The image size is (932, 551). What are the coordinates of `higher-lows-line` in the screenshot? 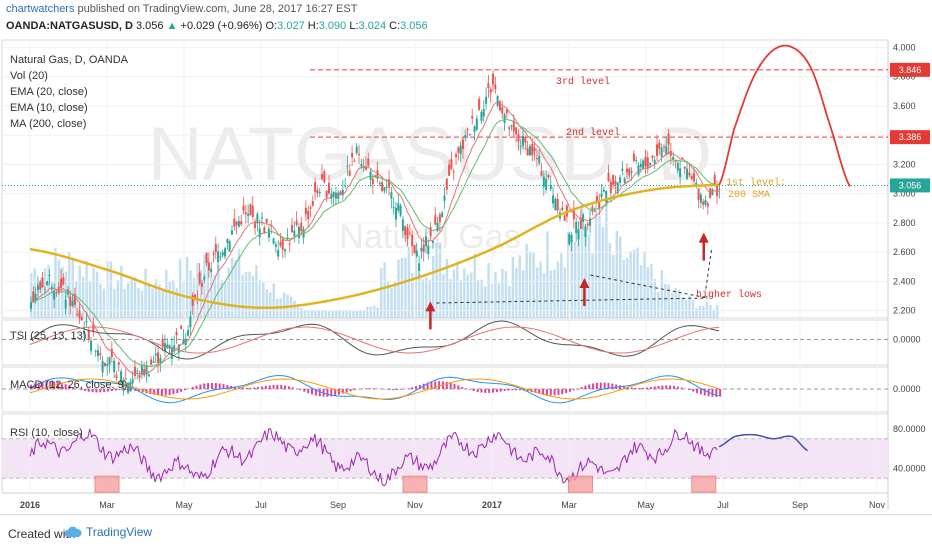 It's located at (709, 270).